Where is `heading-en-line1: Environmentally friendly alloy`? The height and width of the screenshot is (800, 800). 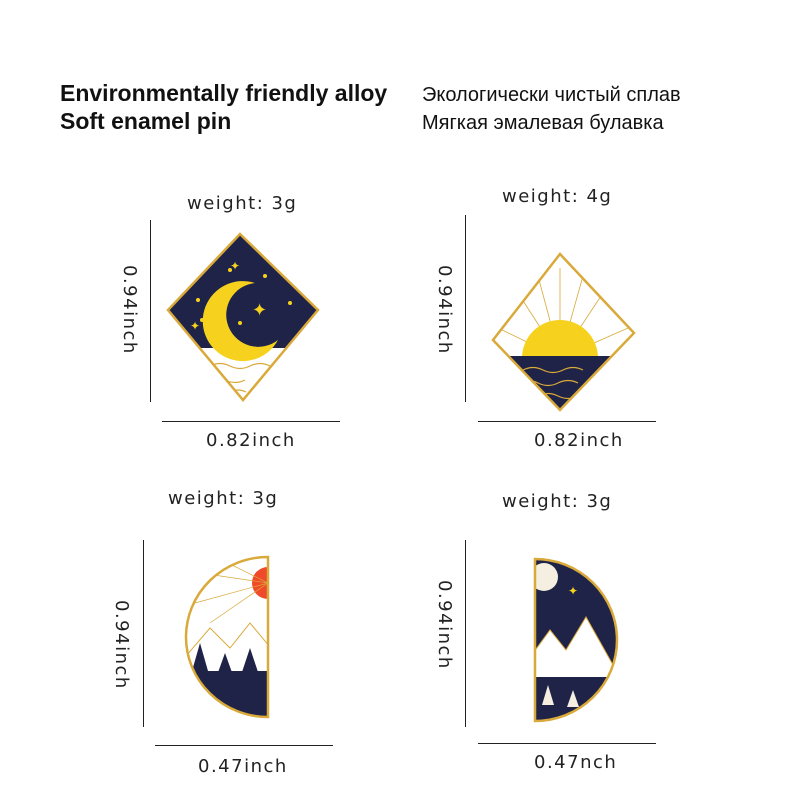 heading-en-line1: Environmentally friendly alloy is located at coordinates (224, 93).